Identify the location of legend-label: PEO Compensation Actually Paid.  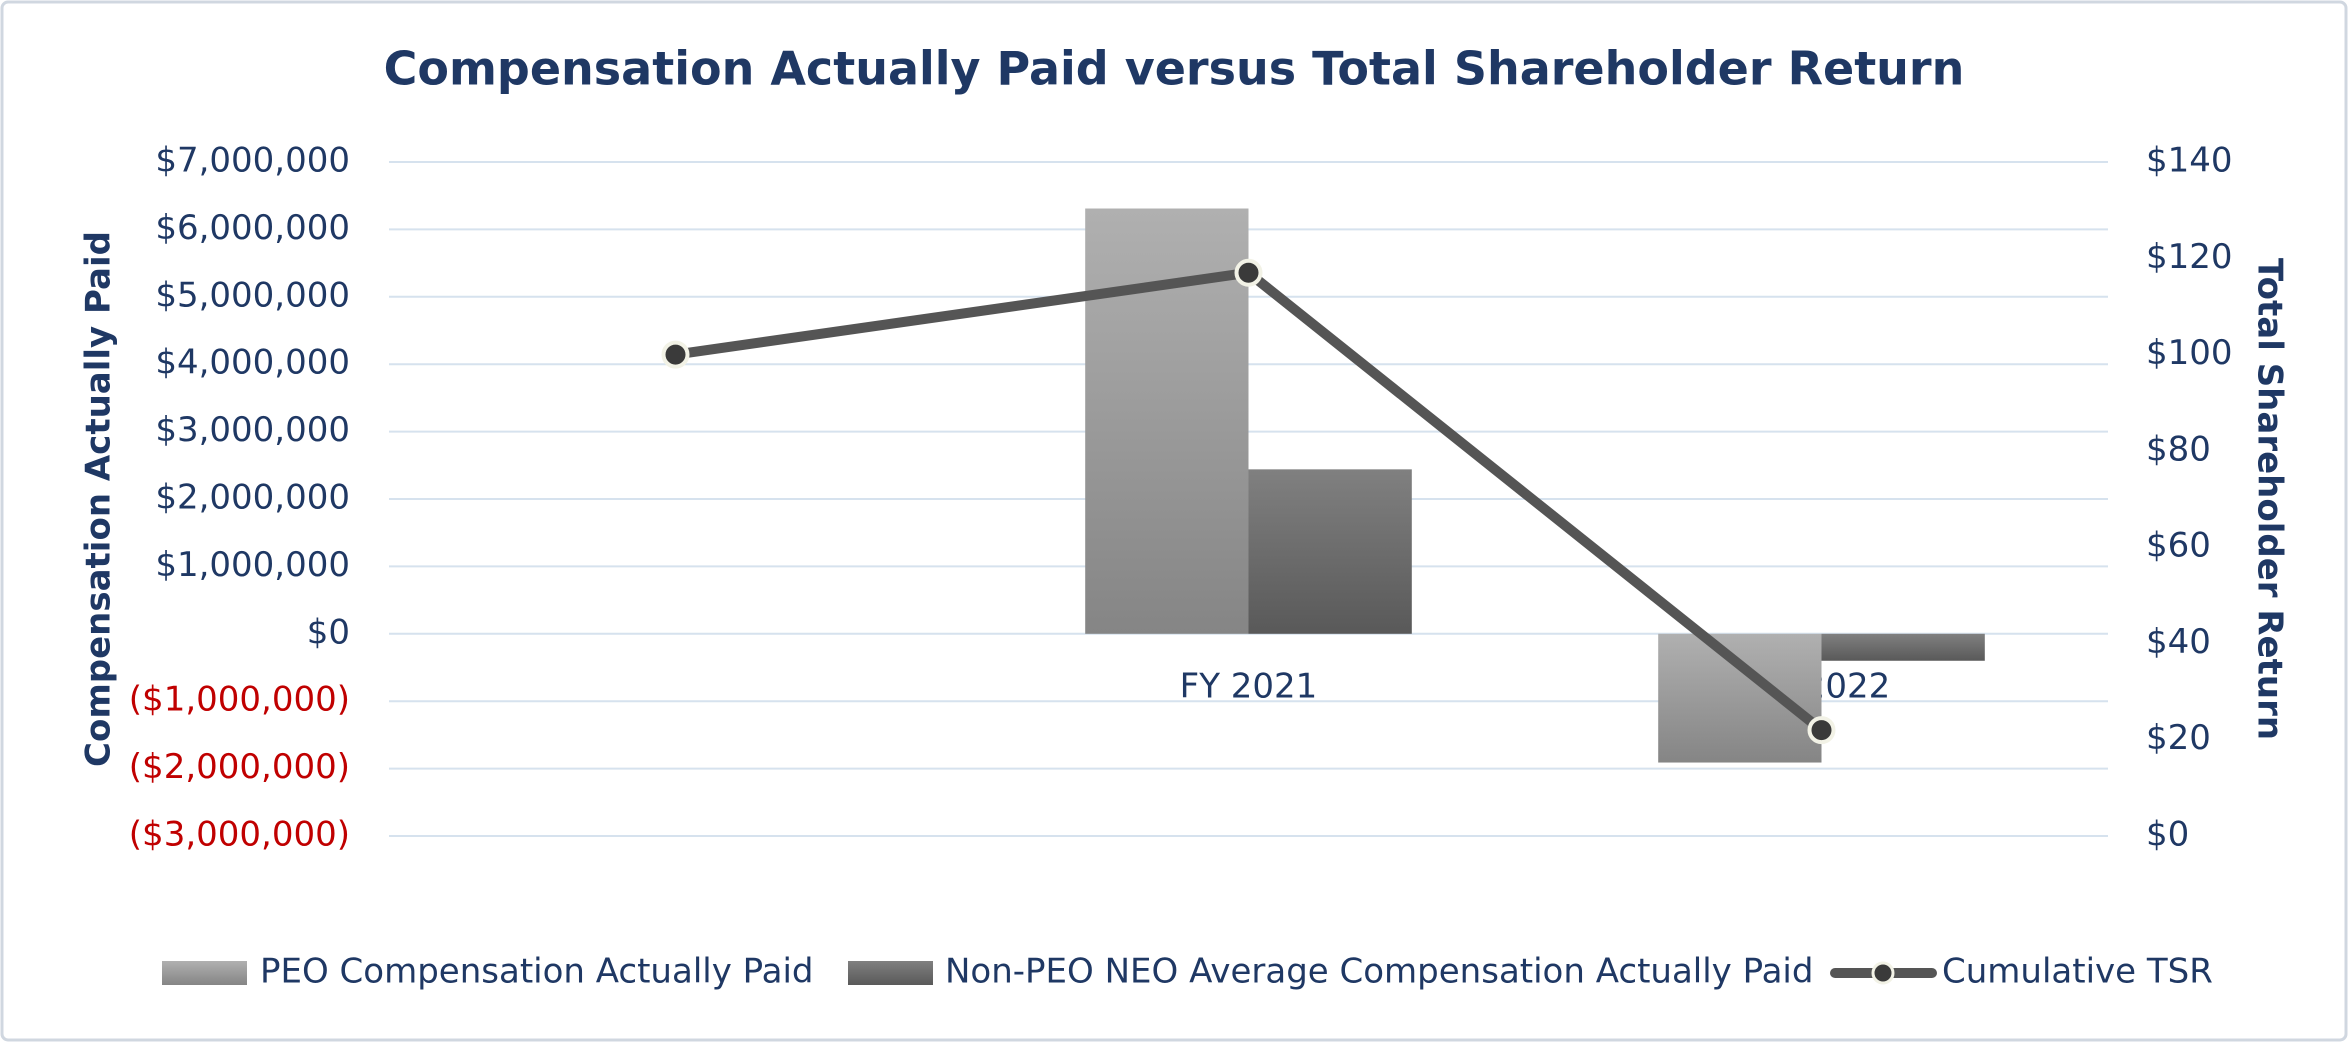
(536, 972).